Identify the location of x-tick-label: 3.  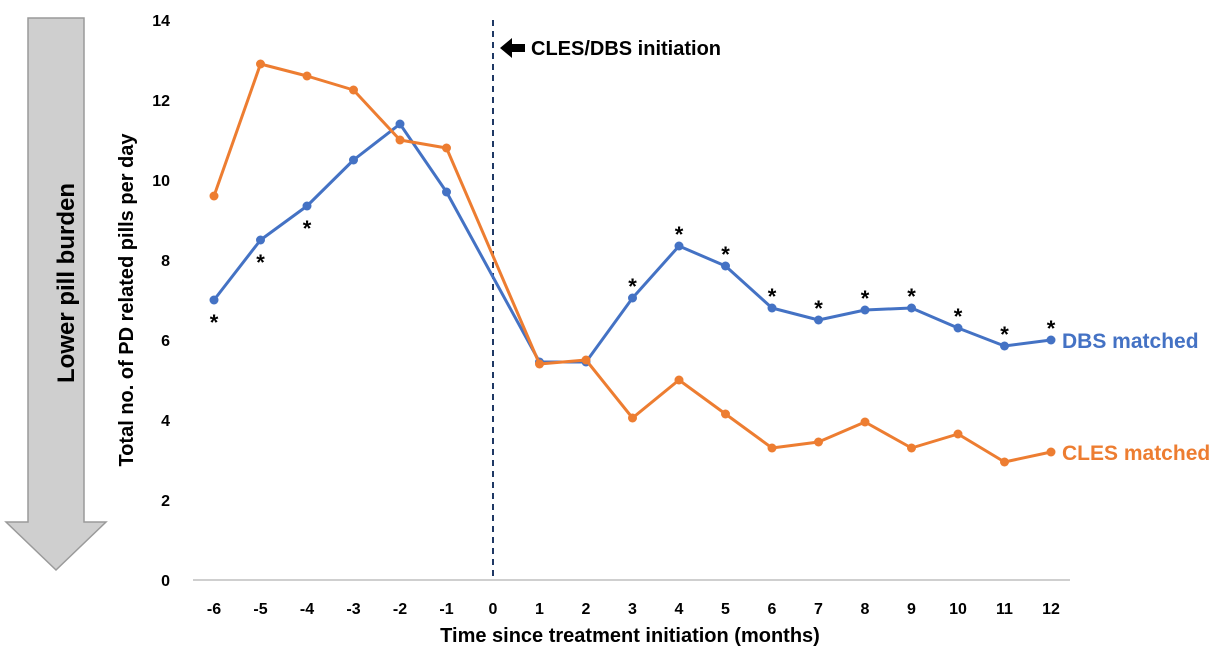
(632, 609).